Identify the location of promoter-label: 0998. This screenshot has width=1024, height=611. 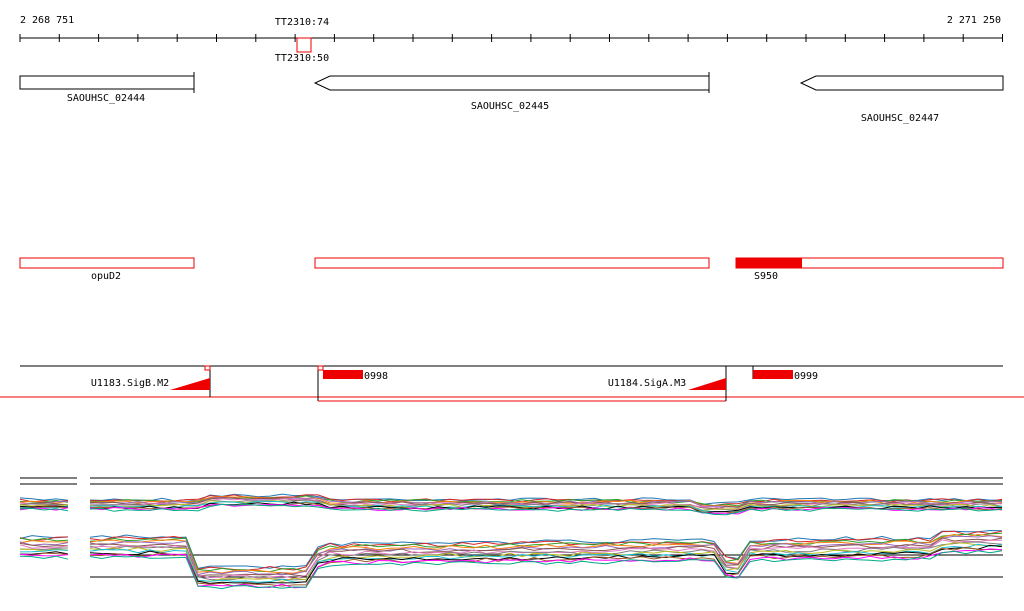
(376, 376).